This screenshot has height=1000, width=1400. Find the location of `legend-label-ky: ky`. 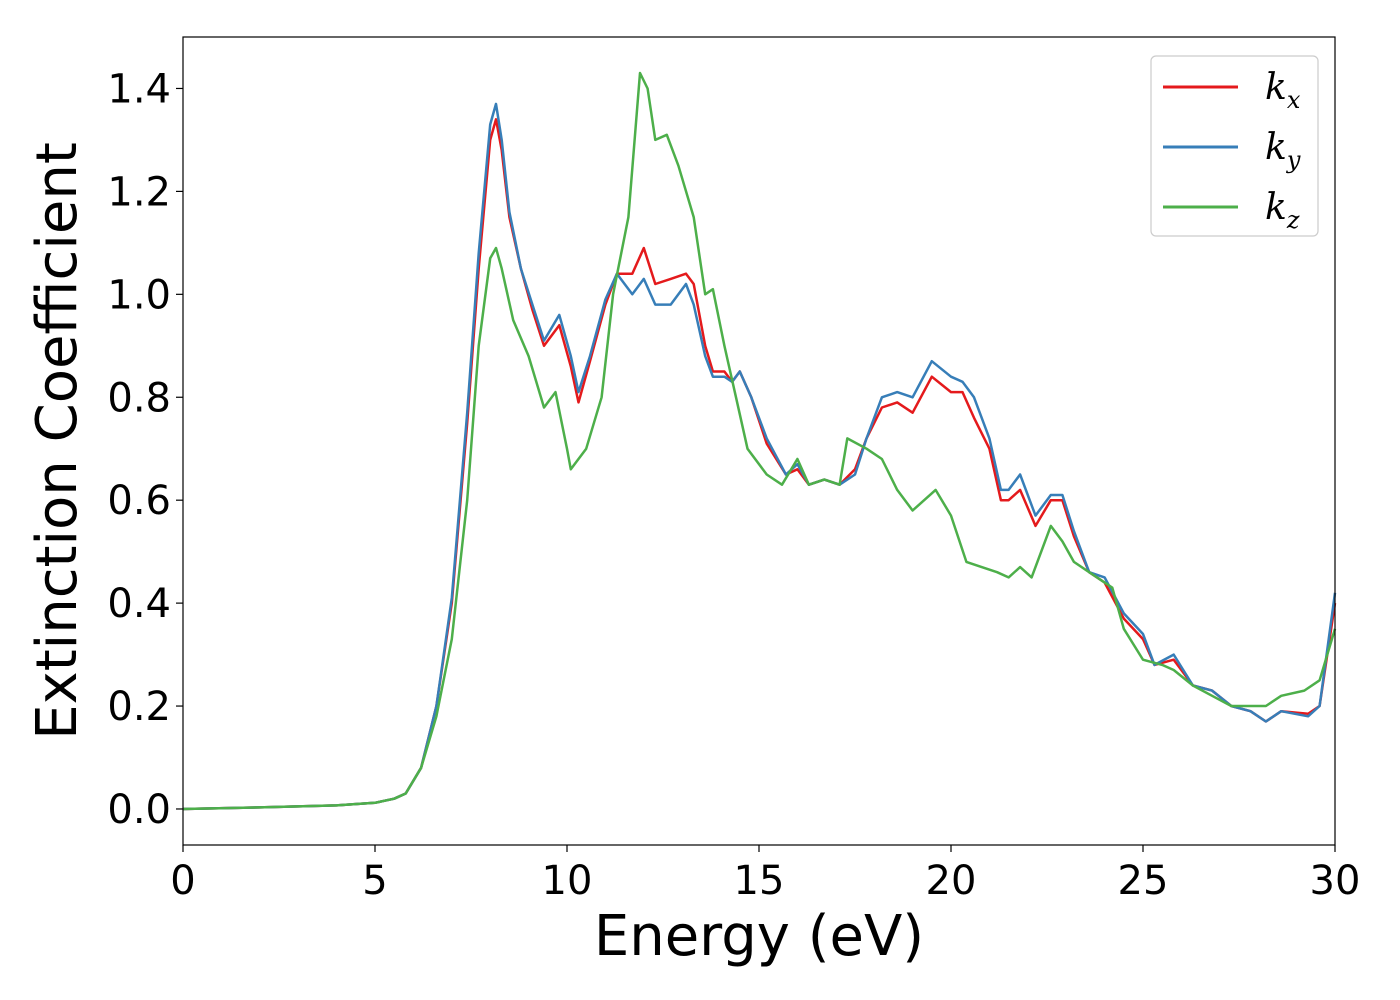

legend-label-ky: ky is located at coordinates (1283, 150).